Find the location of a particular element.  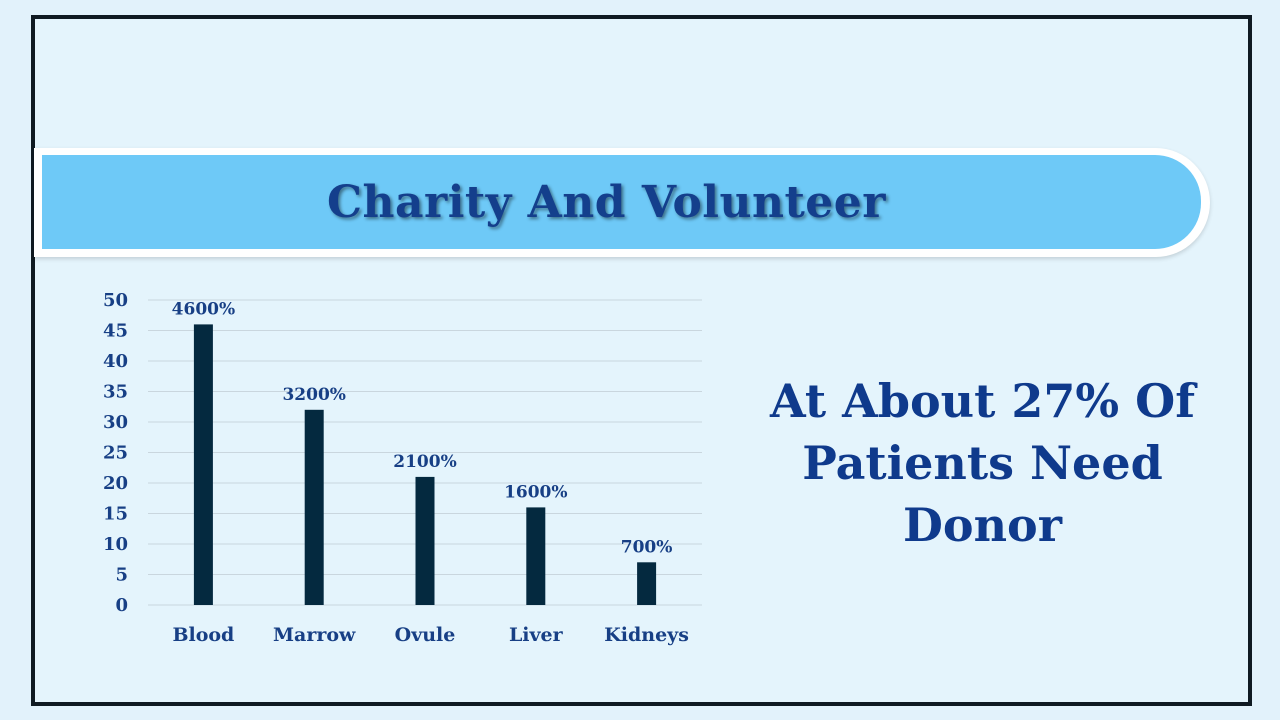

y-tick-label: 10 is located at coordinates (115, 544).